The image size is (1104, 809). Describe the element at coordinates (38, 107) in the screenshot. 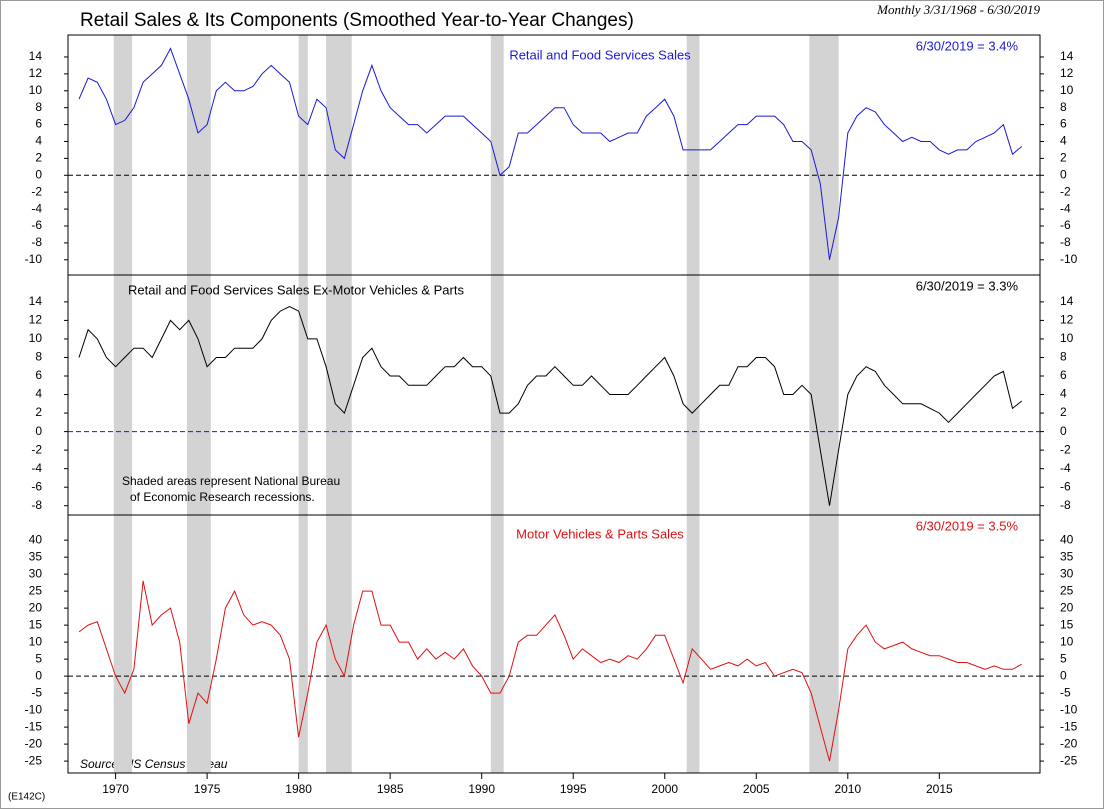

I see `y-tick-label: 8` at that location.